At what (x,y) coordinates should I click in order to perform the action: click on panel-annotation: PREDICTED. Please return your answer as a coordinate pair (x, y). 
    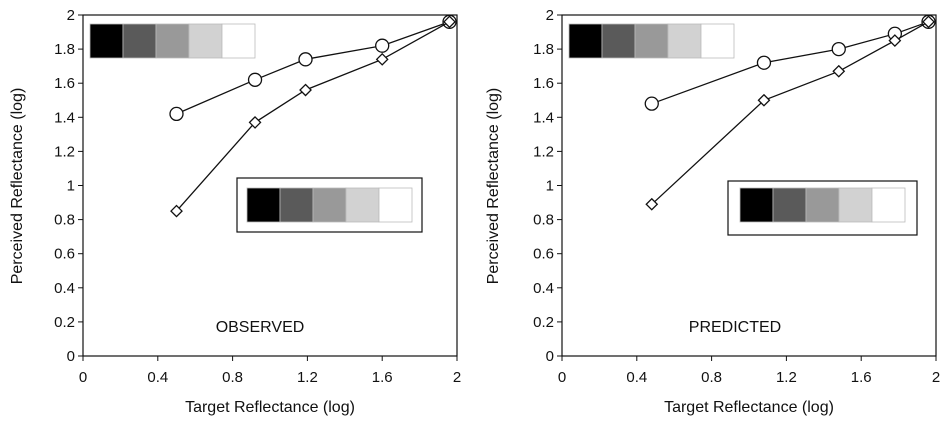
    Looking at the image, I should click on (735, 327).